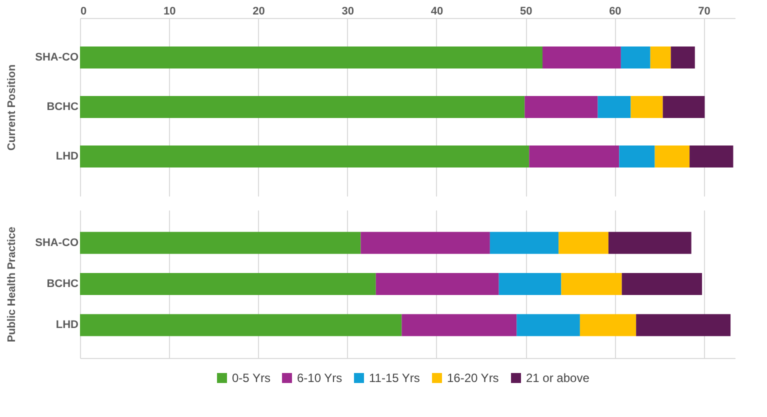 This screenshot has width=767, height=417. I want to click on legend-label: 0-5 Yrs, so click(251, 378).